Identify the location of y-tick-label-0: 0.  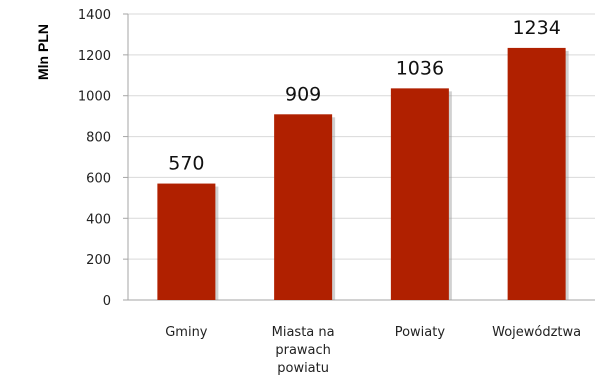
(107, 301).